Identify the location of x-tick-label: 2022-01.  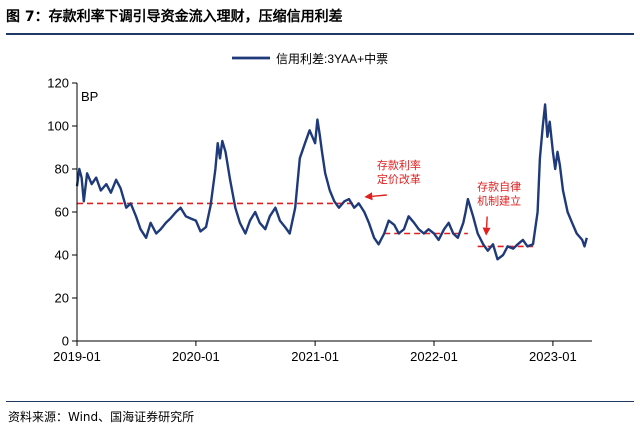
(434, 356).